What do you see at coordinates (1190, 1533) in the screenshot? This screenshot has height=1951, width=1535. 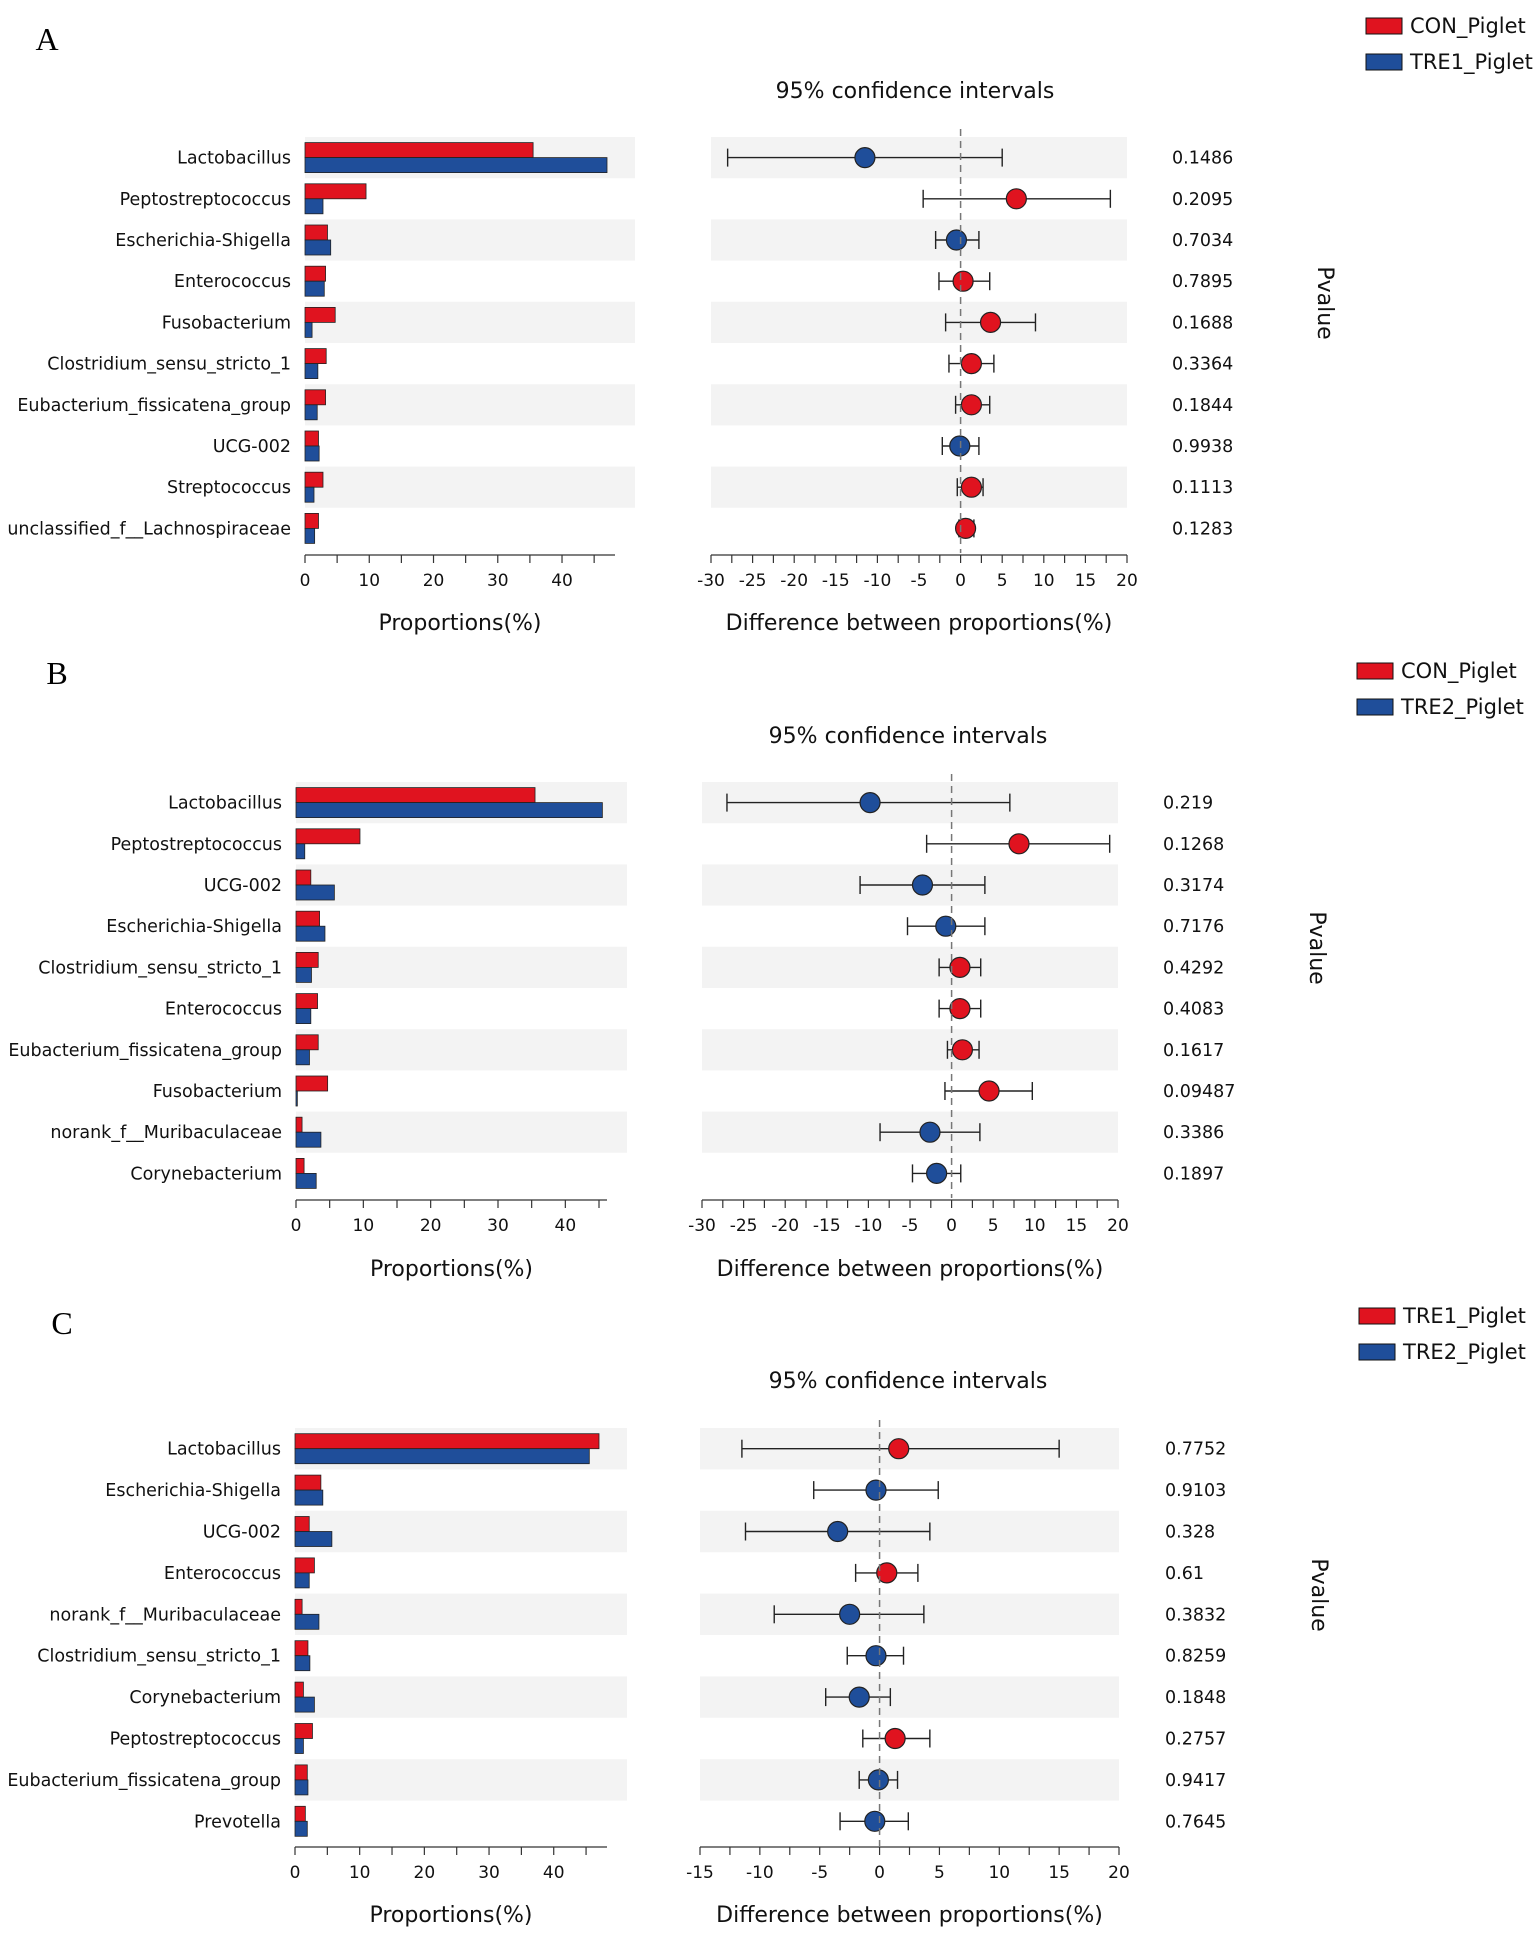 I see `p-value: 0.328` at bounding box center [1190, 1533].